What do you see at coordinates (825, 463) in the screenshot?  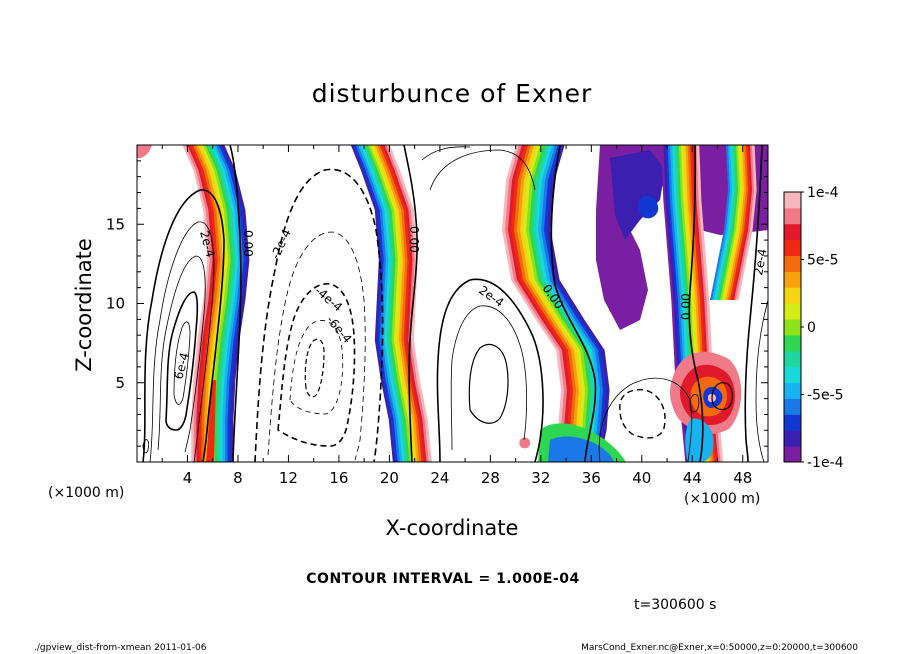 I see `colorbar-label: -1e-4` at bounding box center [825, 463].